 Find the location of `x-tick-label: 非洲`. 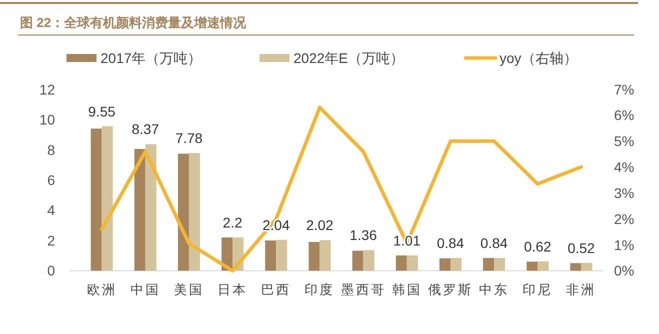

x-tick-label: 非洲 is located at coordinates (581, 289).